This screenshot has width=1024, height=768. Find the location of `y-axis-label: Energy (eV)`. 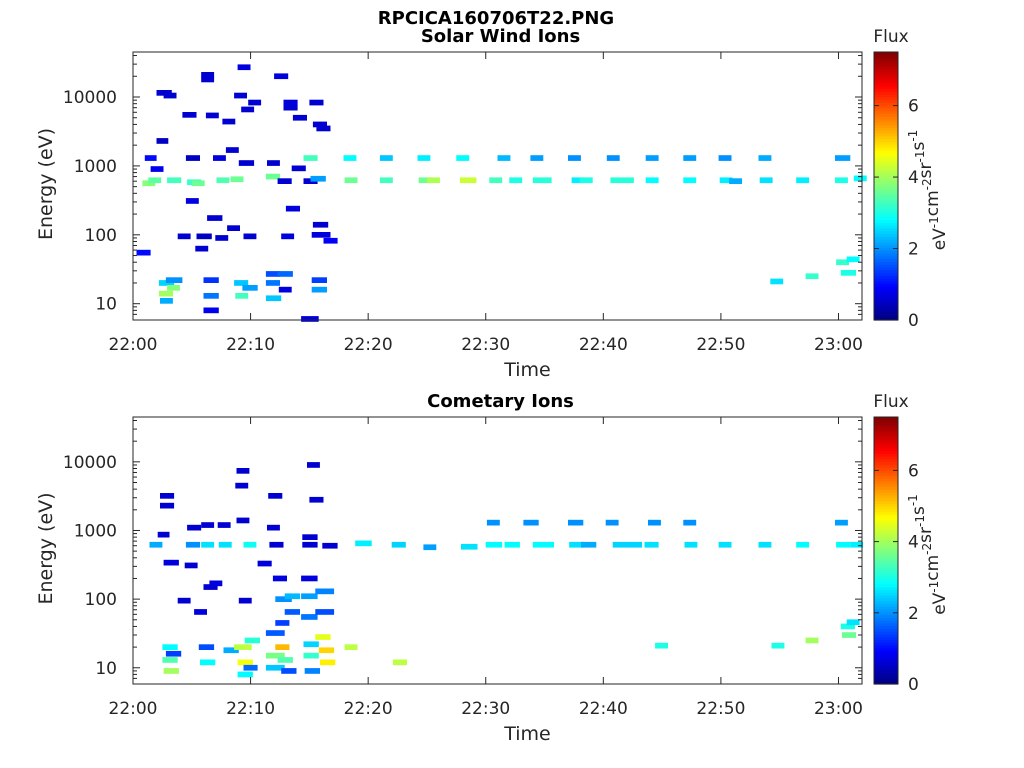

y-axis-label: Energy (eV) is located at coordinates (46, 548).